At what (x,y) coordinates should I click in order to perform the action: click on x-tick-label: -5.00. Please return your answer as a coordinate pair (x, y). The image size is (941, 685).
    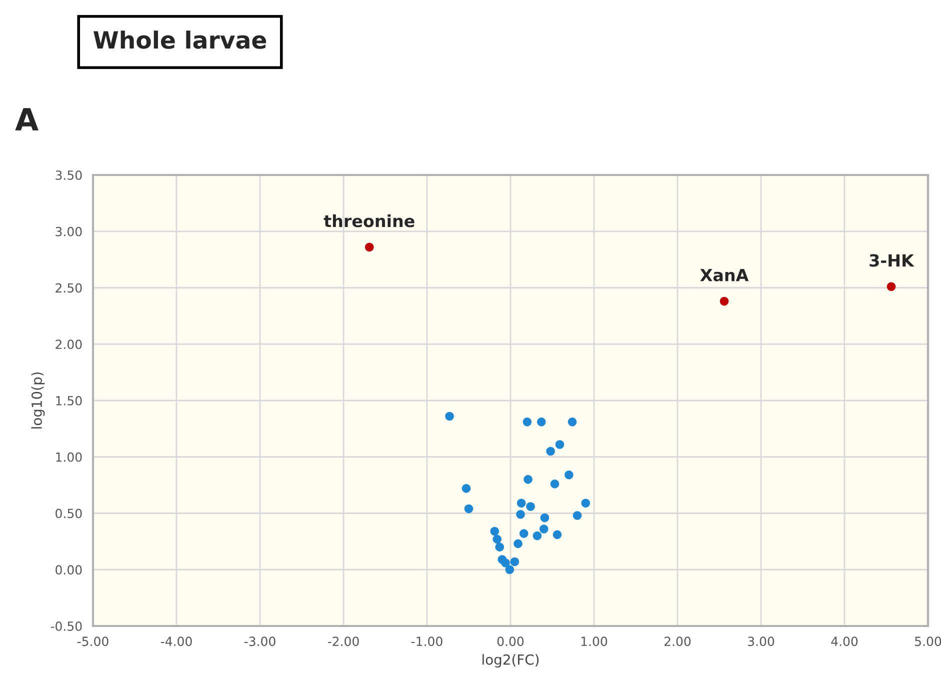
    Looking at the image, I should click on (92, 641).